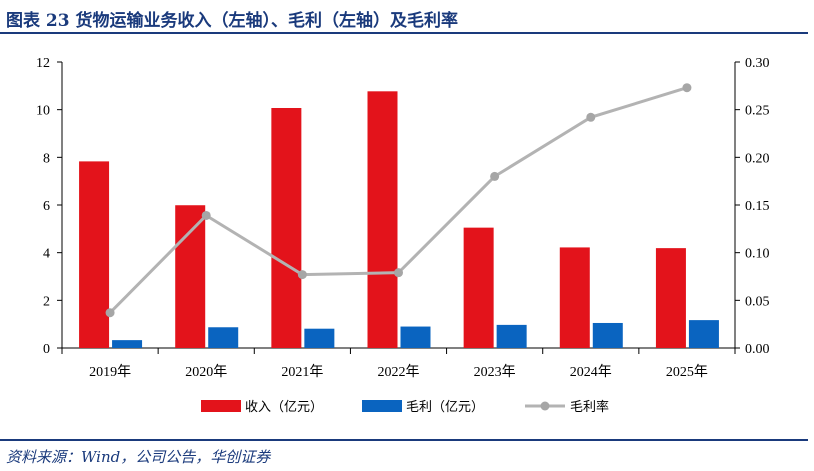  What do you see at coordinates (757, 349) in the screenshot?
I see `right-tick-label: 0.00` at bounding box center [757, 349].